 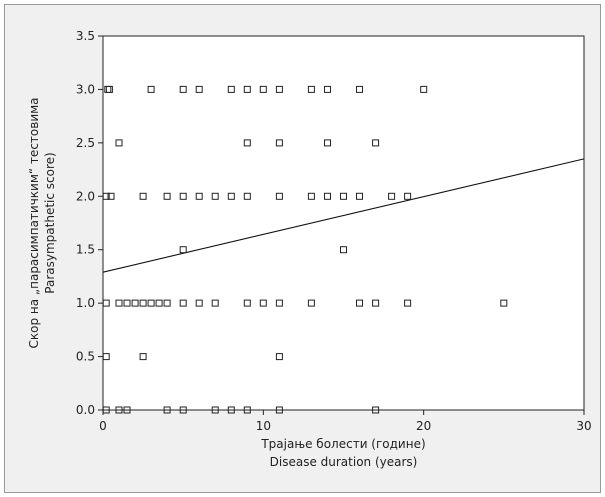 I want to click on y-tick-label: 3.0, so click(x=85, y=89).